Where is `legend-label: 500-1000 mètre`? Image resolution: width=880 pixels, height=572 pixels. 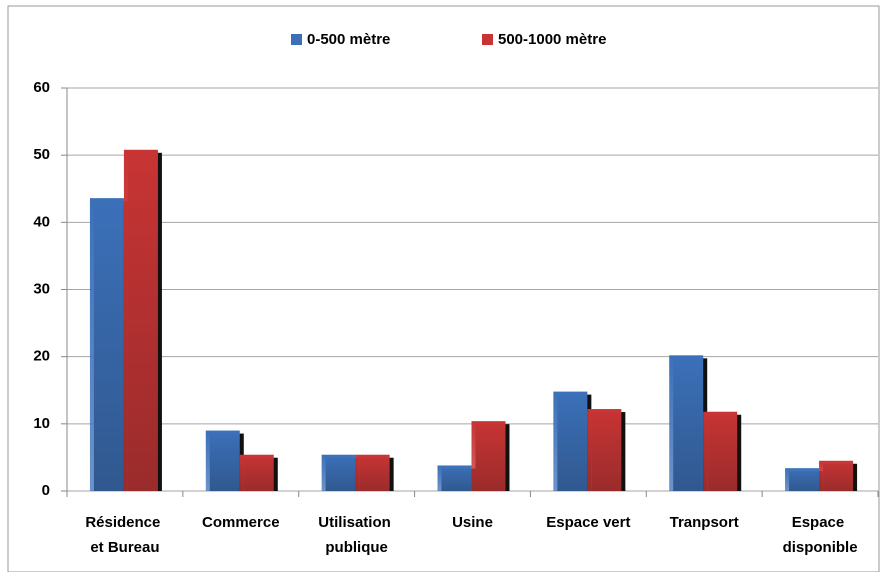
legend-label: 500-1000 mètre is located at coordinates (552, 39).